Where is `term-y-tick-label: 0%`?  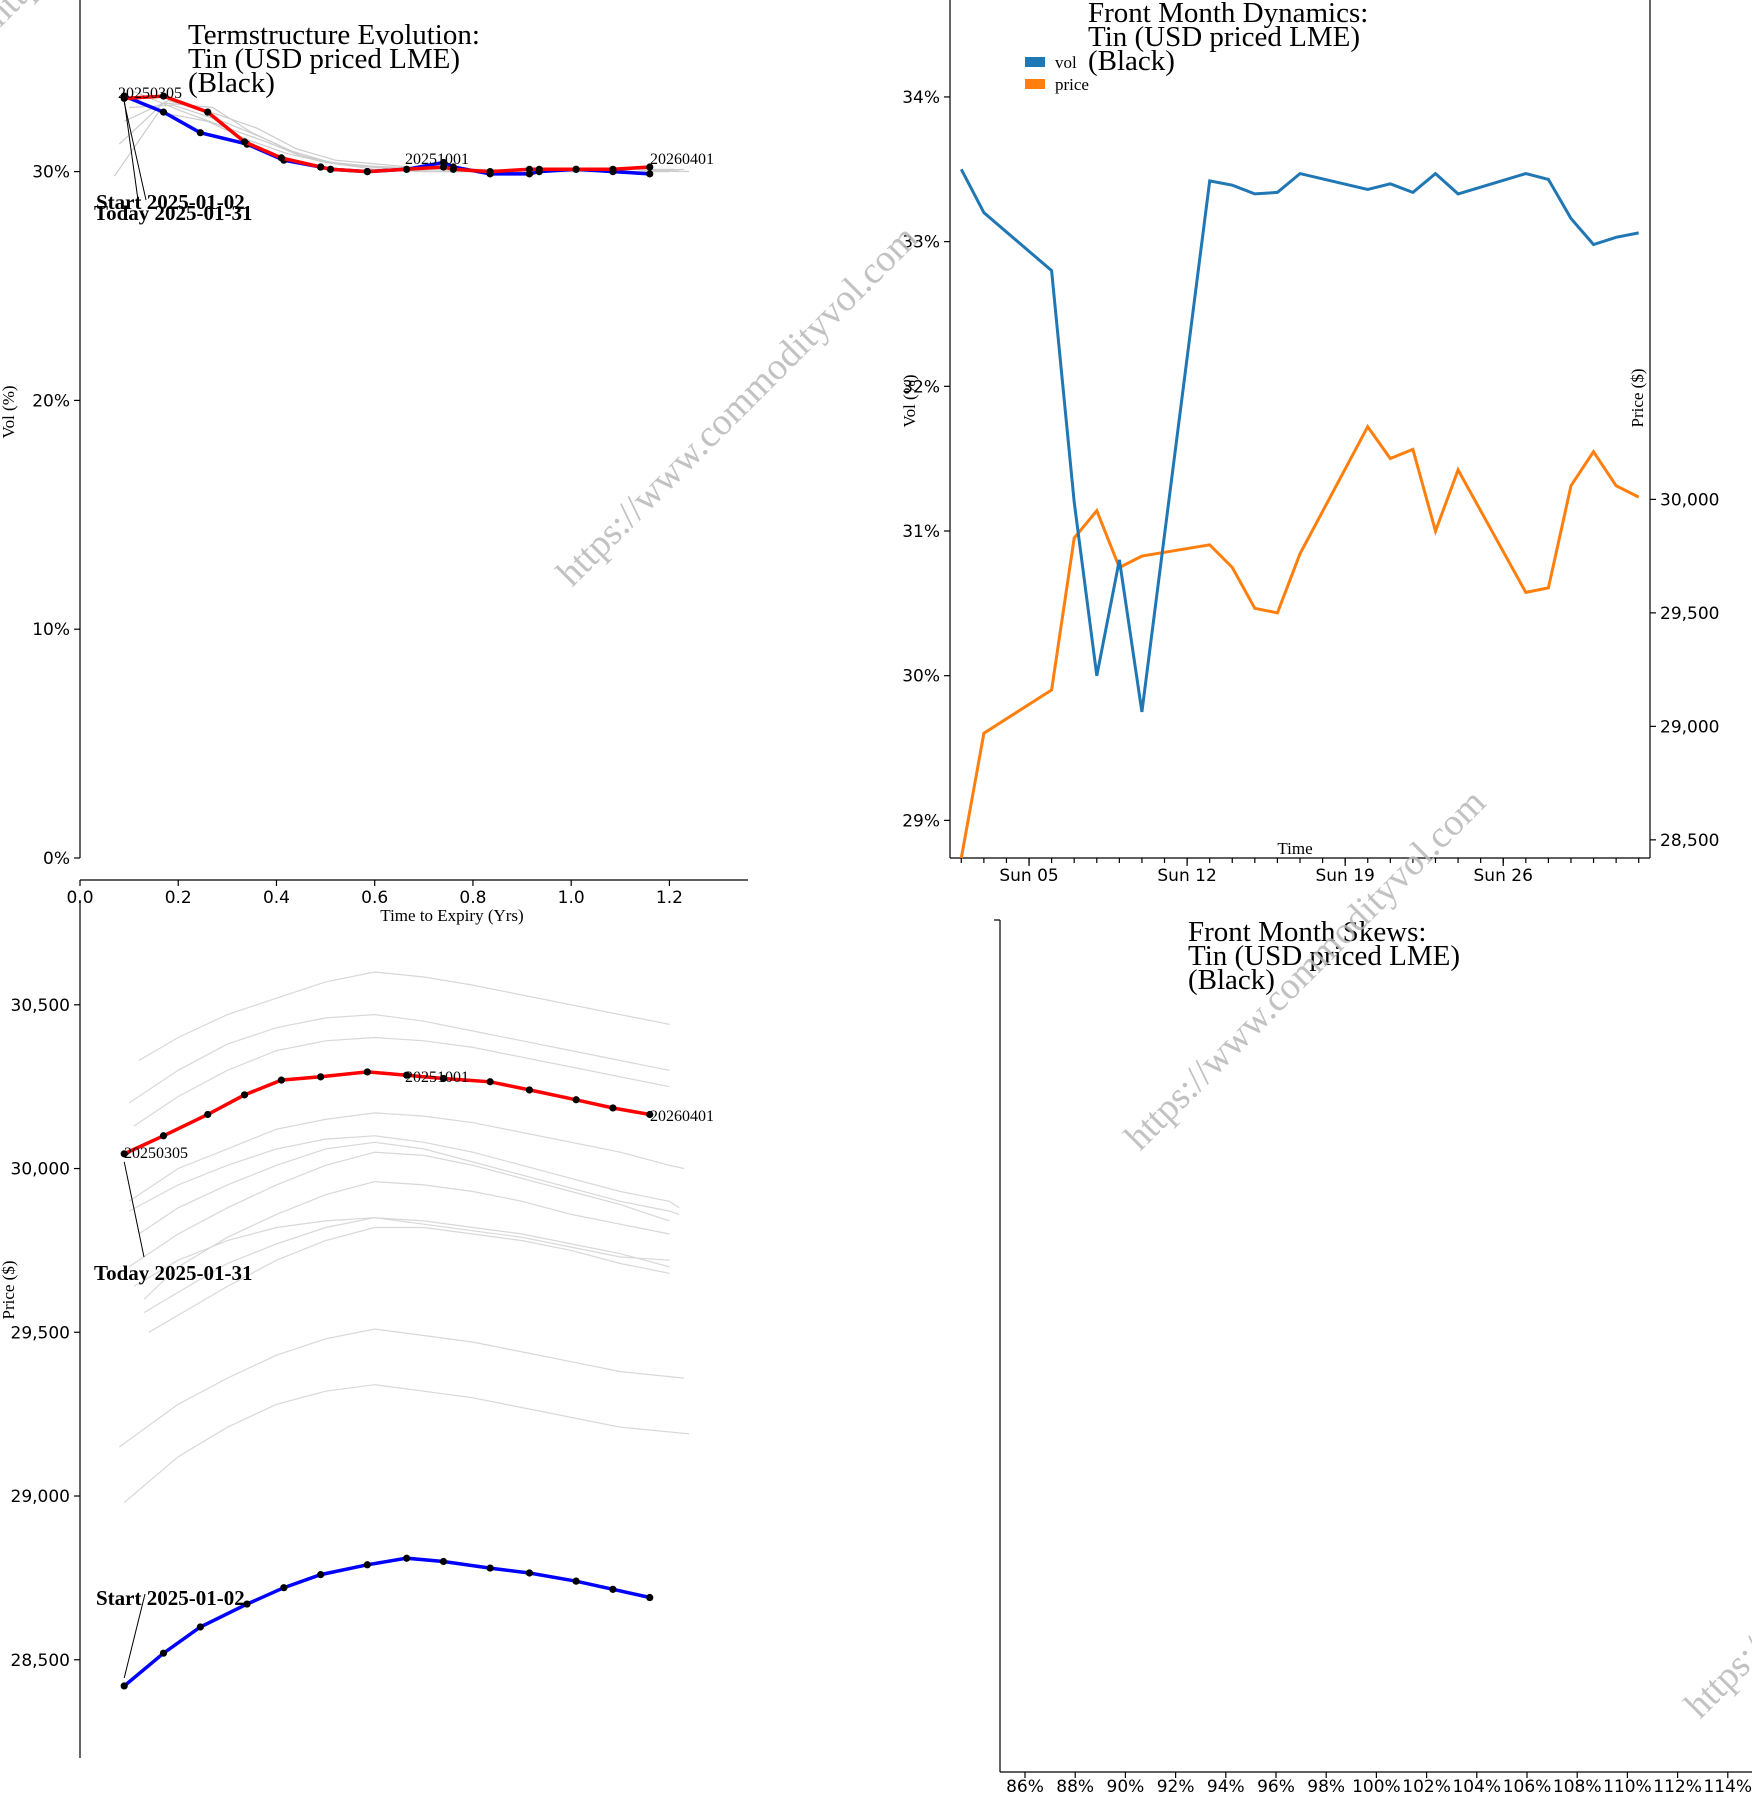 term-y-tick-label: 0% is located at coordinates (56, 859).